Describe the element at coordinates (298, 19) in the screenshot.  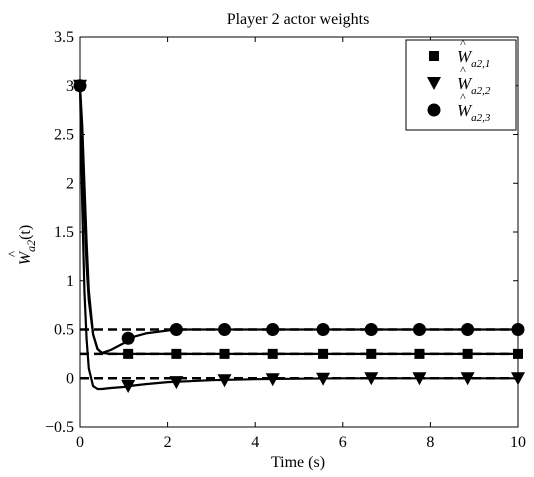
I see `chart-title: Player 2 actor weights` at that location.